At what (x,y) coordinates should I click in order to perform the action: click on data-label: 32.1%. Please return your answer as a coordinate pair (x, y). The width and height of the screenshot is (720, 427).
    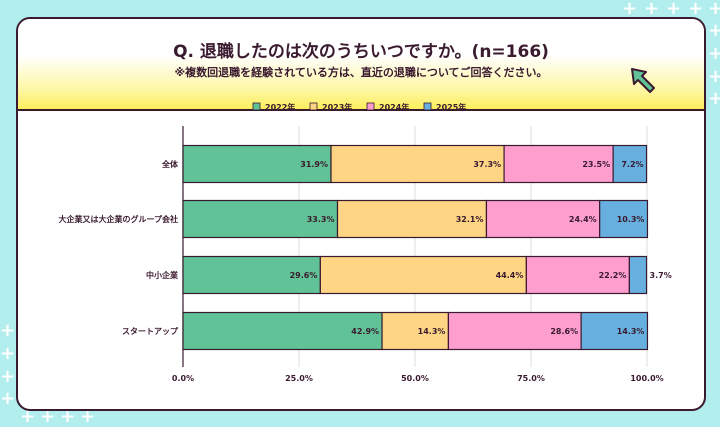
    Looking at the image, I should click on (470, 219).